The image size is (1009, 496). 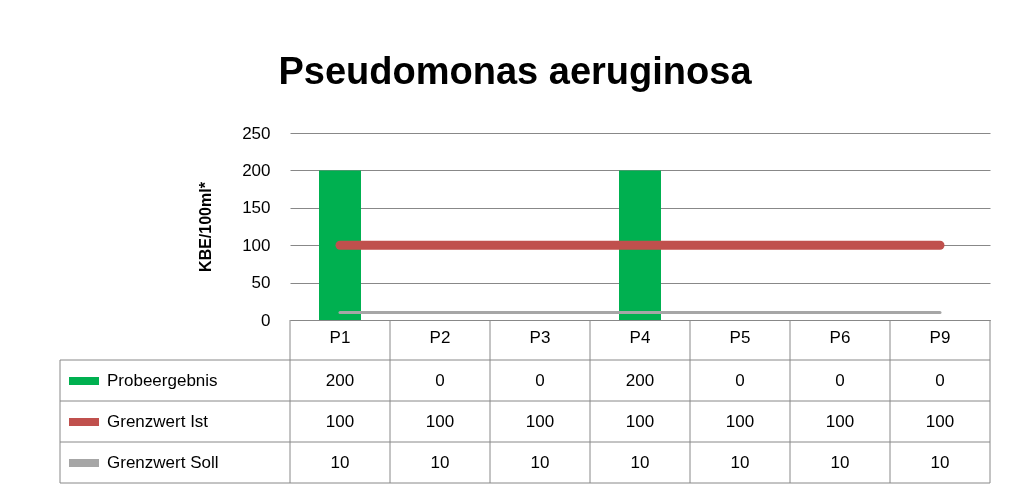 What do you see at coordinates (540, 337) in the screenshot?
I see `x-tick-label: P3` at bounding box center [540, 337].